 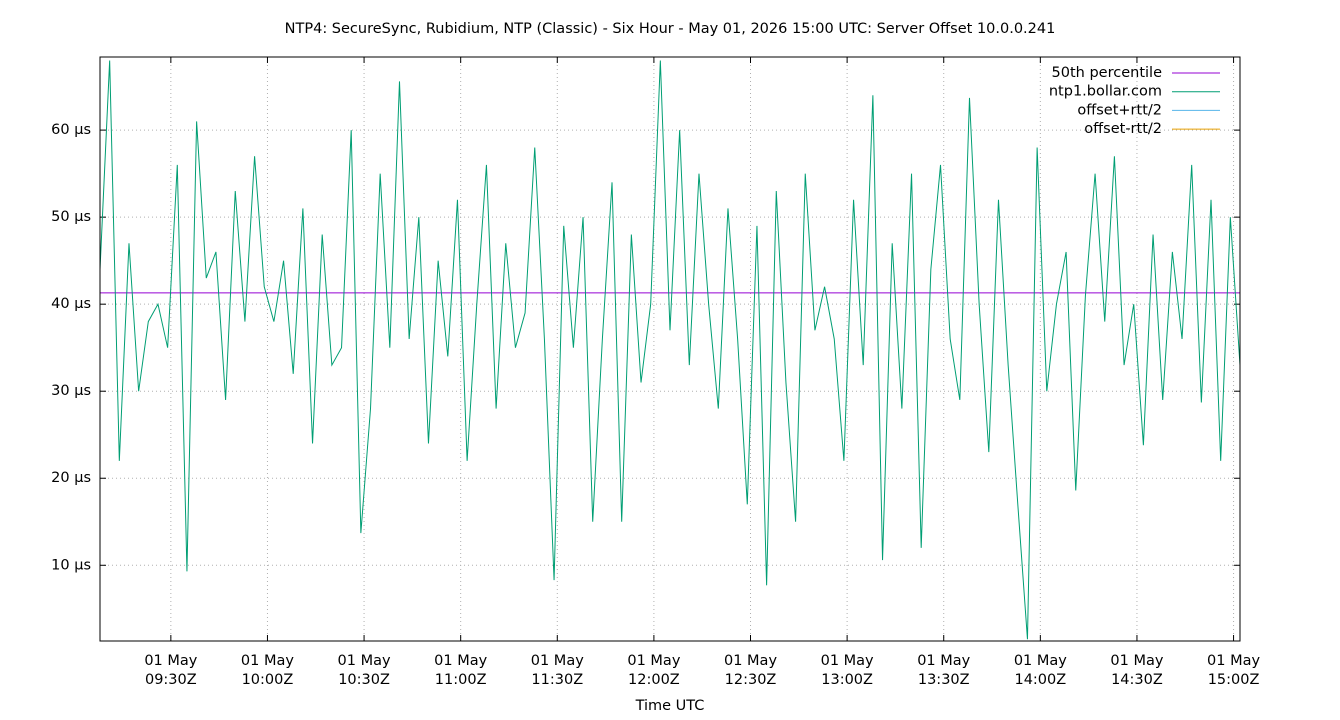 I want to click on legend-label: offset+rtt/2, so click(x=1119, y=110).